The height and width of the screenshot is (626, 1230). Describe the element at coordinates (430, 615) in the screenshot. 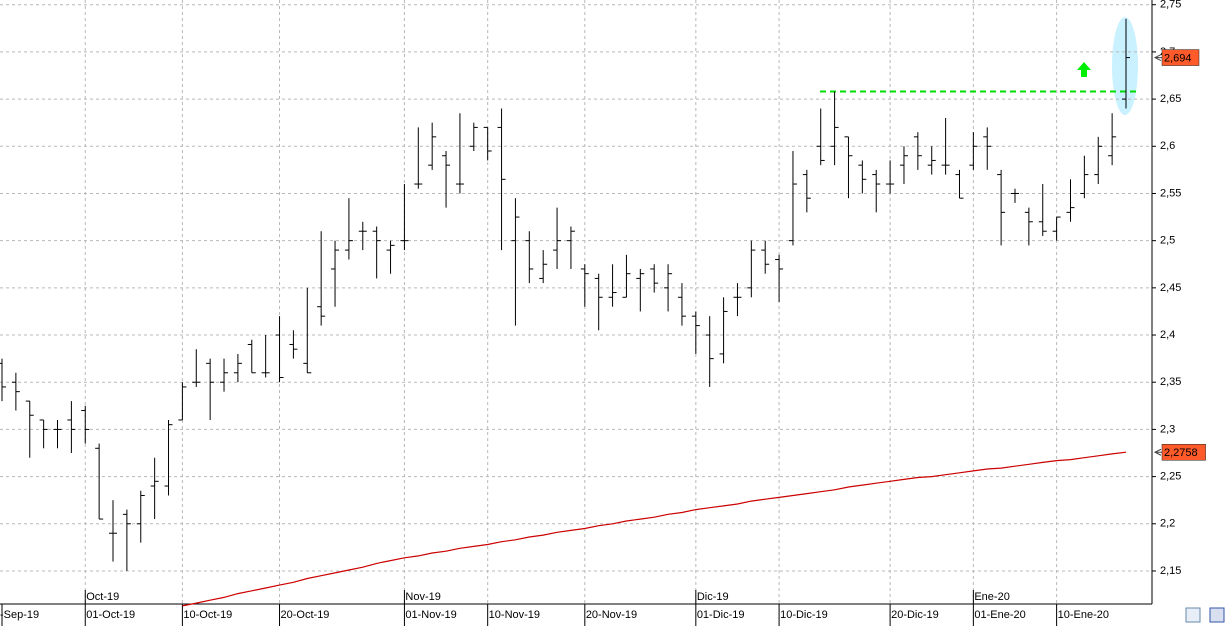

I see `x-tick-label: 01-Nov-19` at that location.